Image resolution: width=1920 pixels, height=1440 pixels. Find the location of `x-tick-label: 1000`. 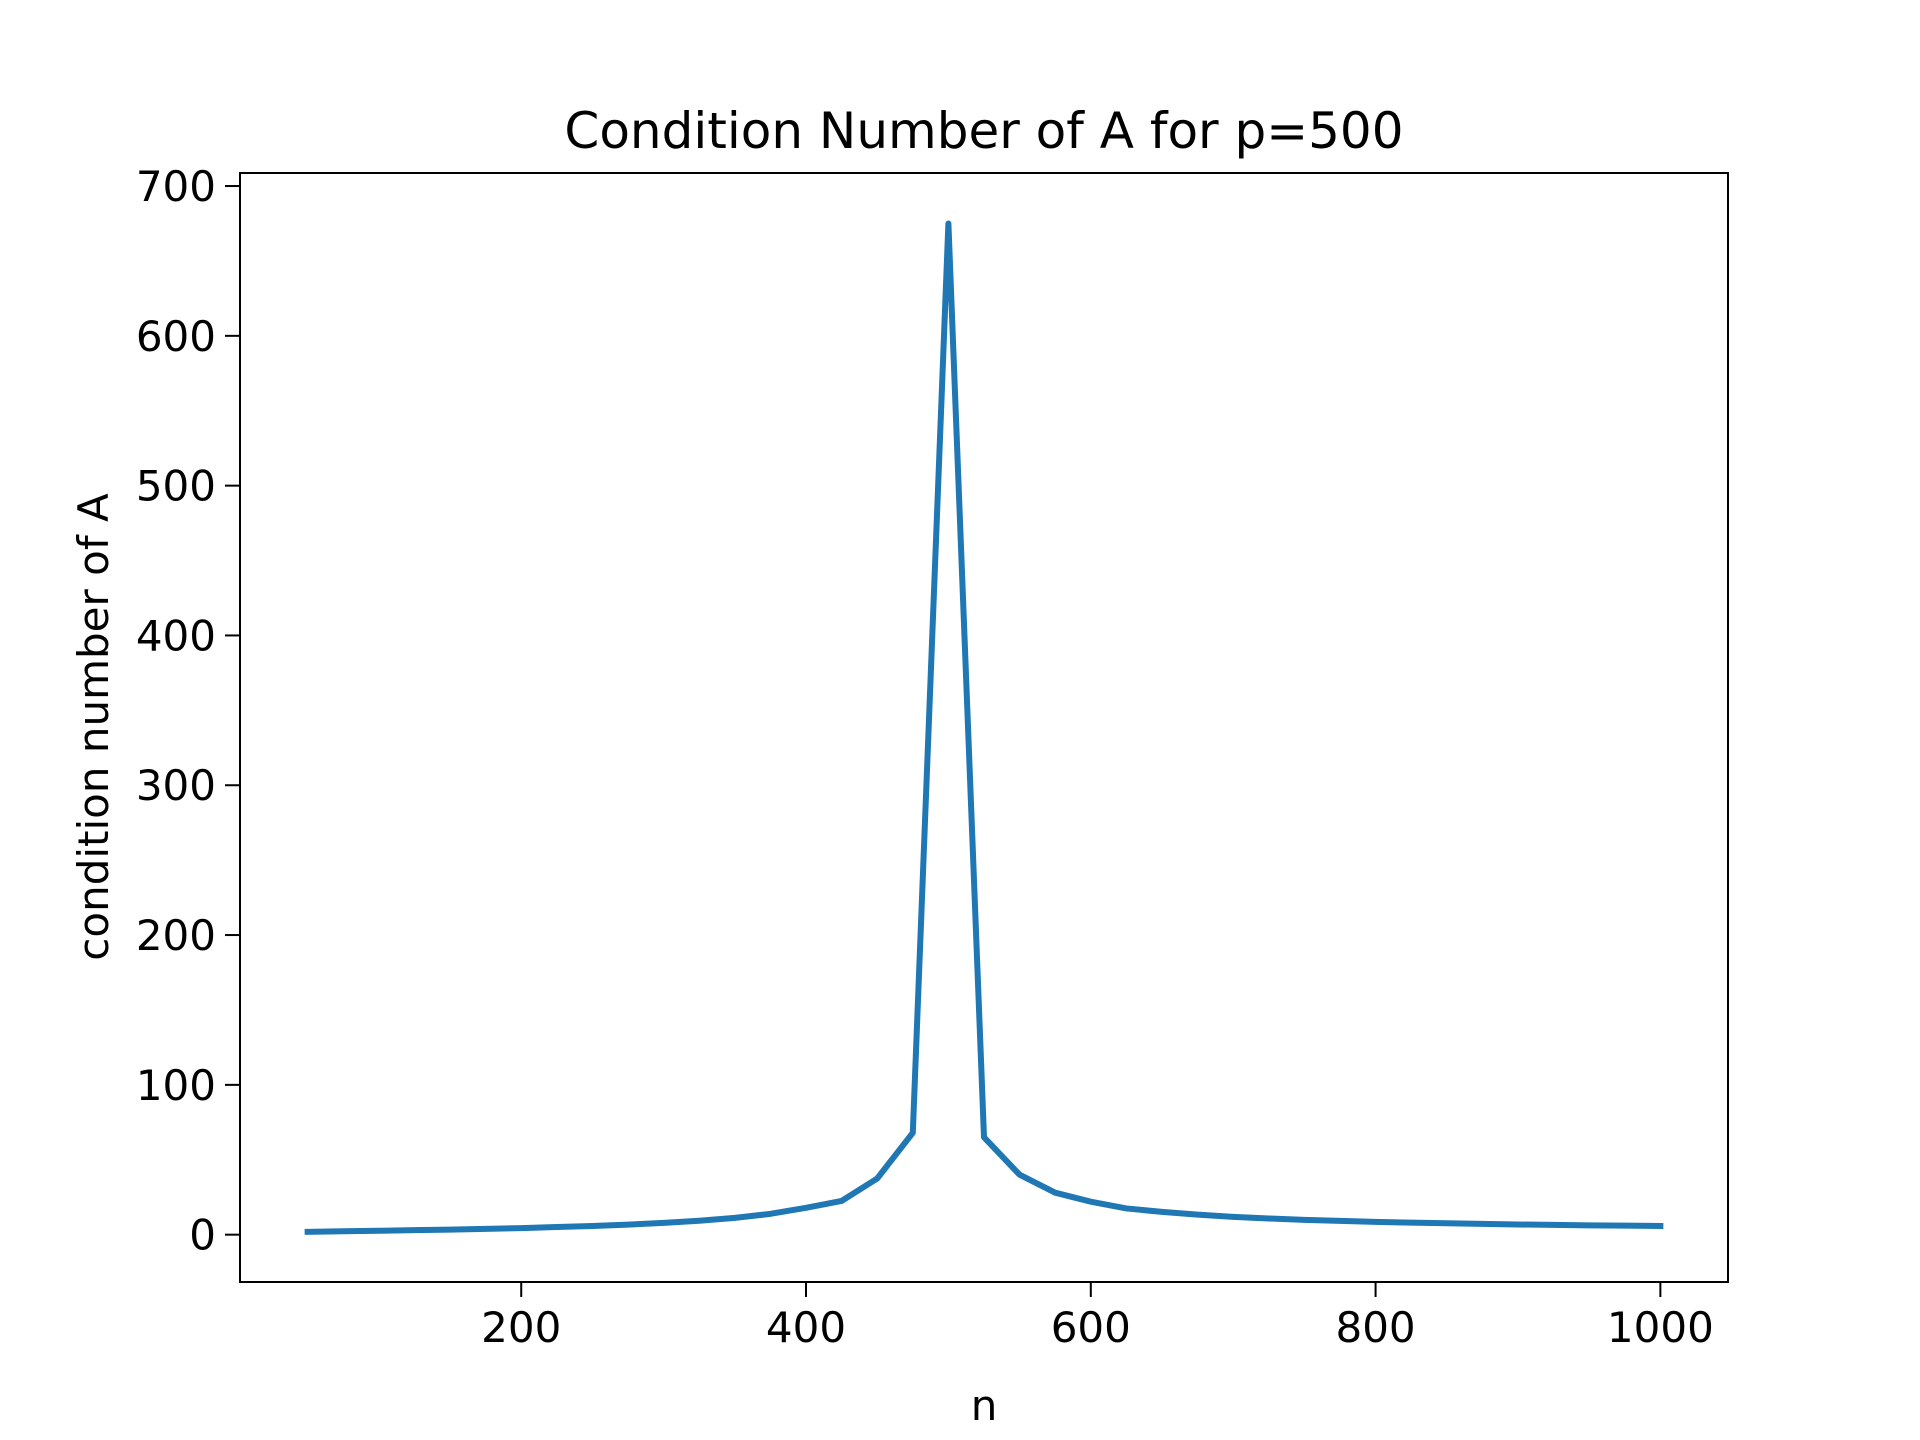

x-tick-label: 1000 is located at coordinates (1660, 1327).